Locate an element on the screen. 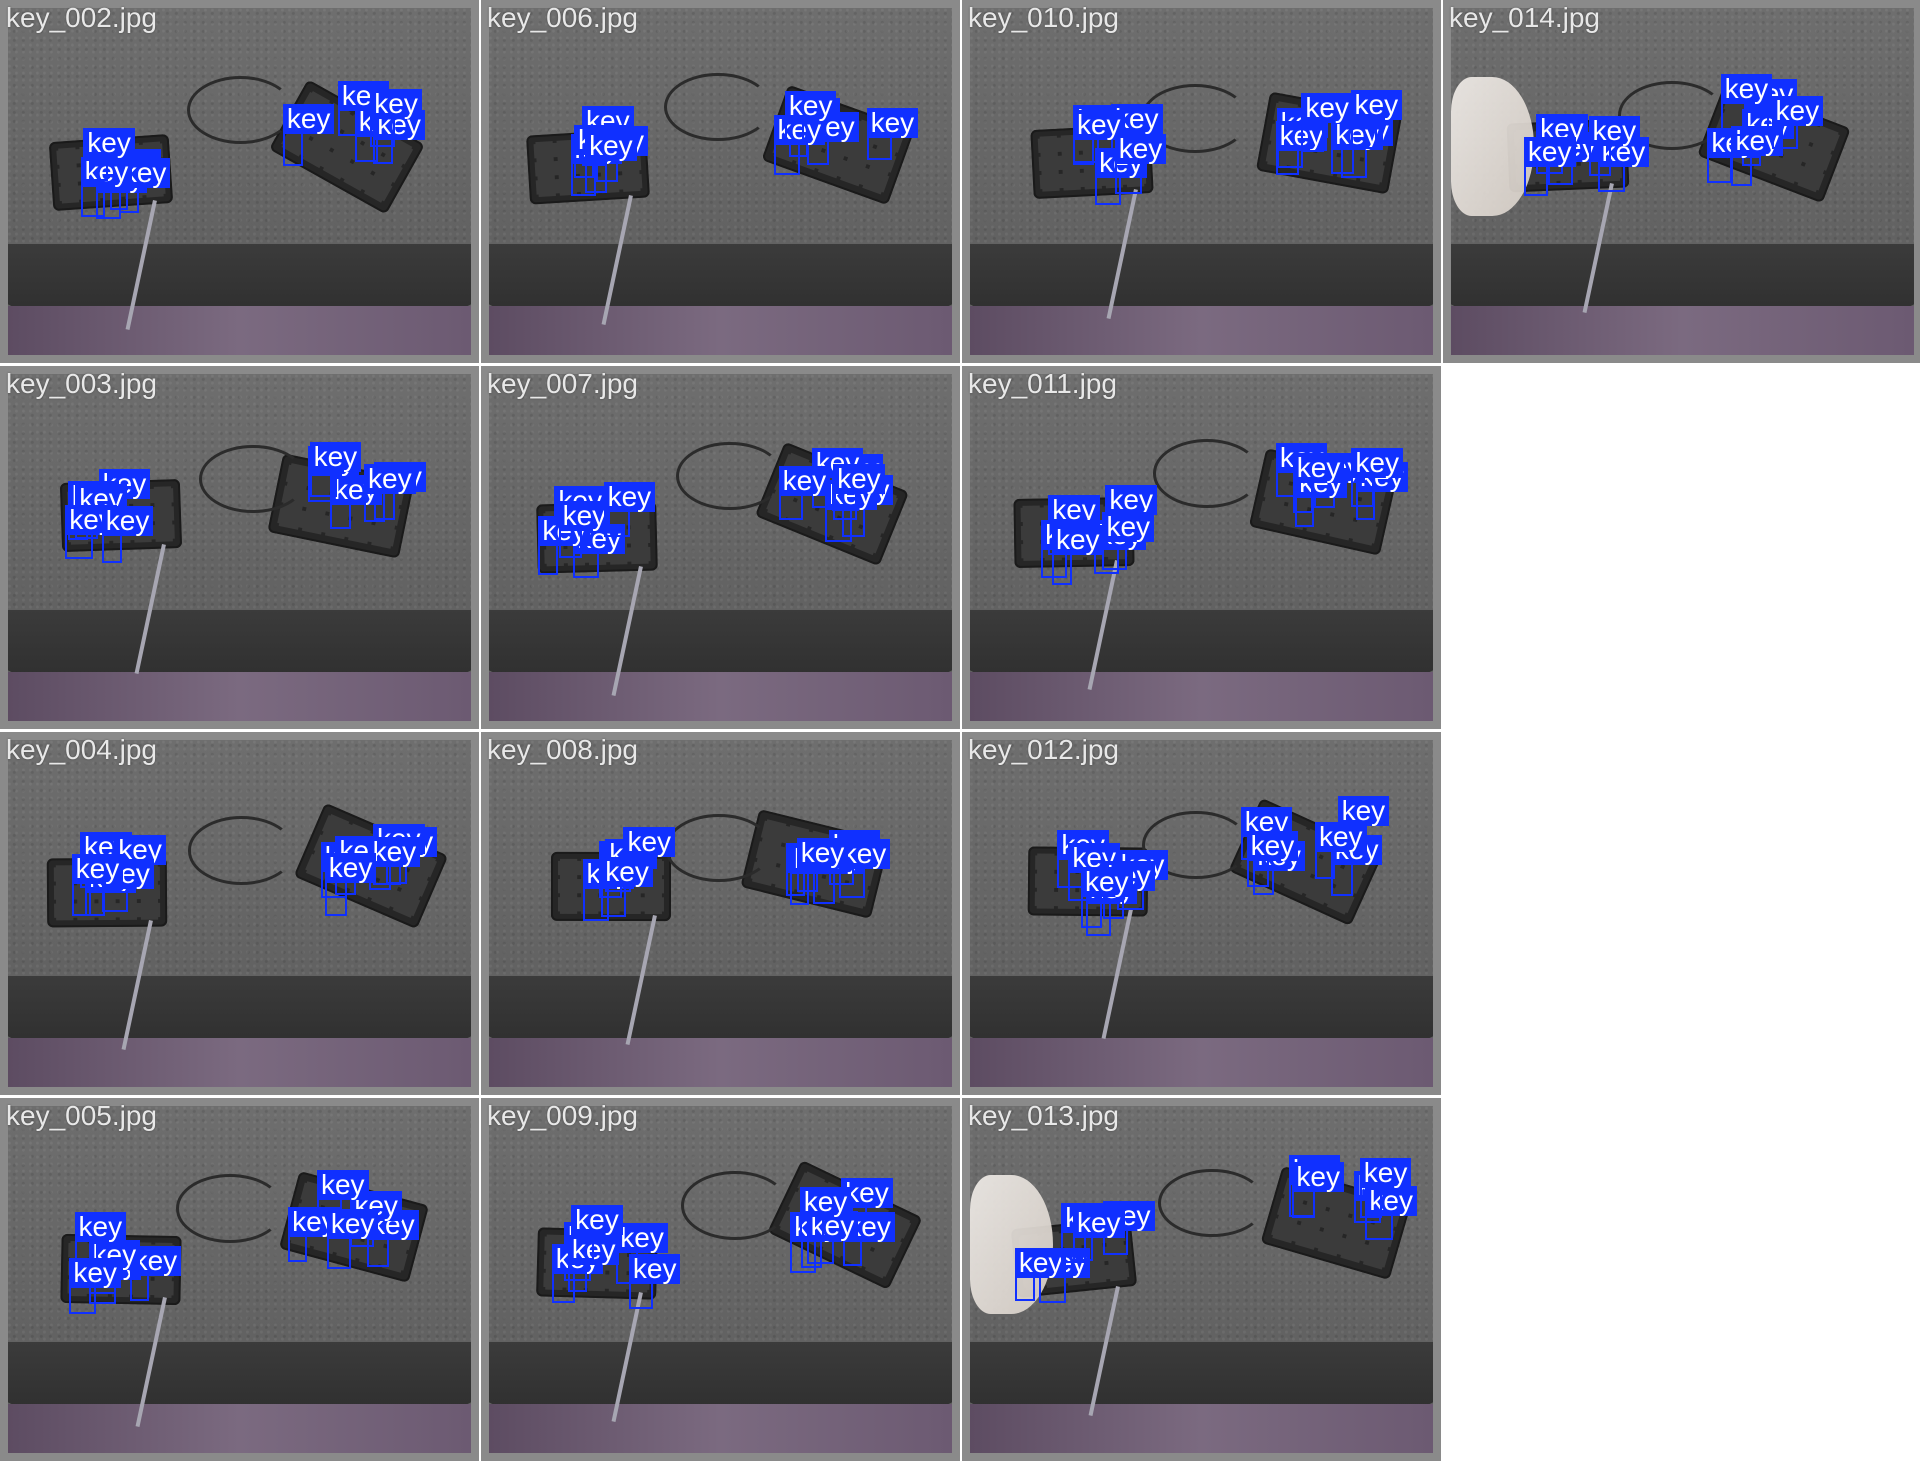 The image size is (1920, 1464). image-filename: key_006.jpg is located at coordinates (563, 17).